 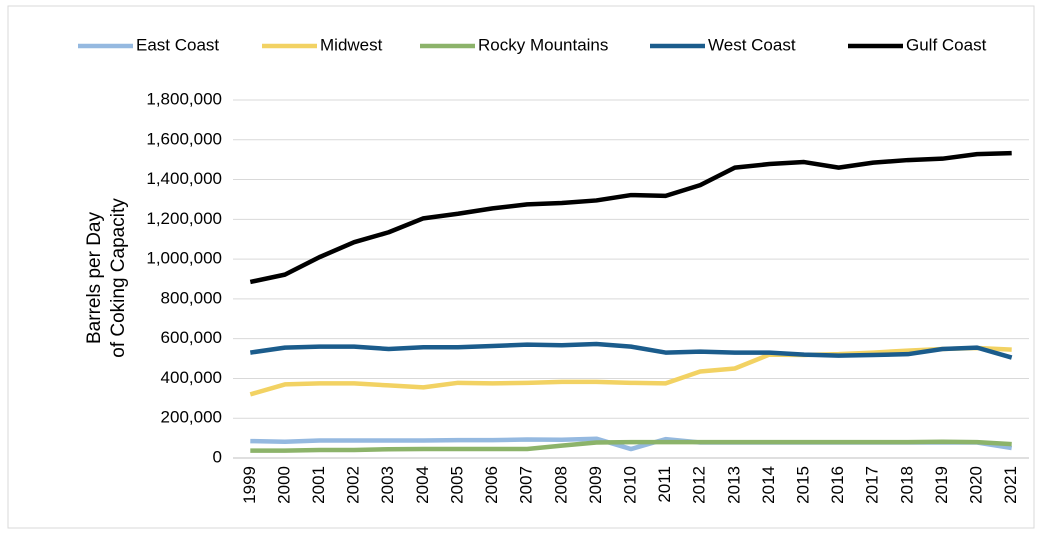 I want to click on x-tick-label: 2013, so click(x=733, y=485).